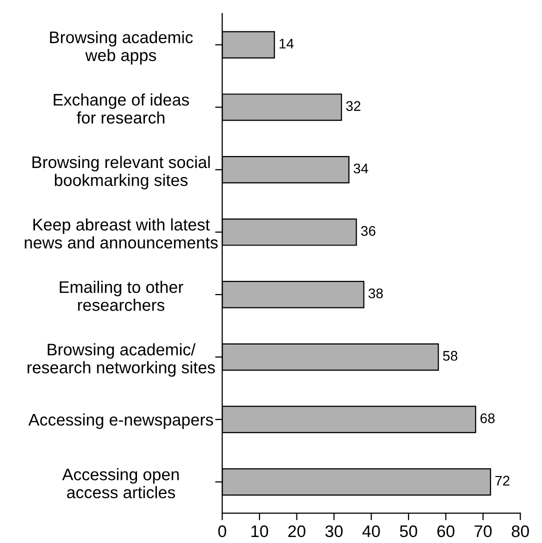 The width and height of the screenshot is (542, 543). What do you see at coordinates (222, 531) in the screenshot?
I see `x-tick-label: 0` at bounding box center [222, 531].